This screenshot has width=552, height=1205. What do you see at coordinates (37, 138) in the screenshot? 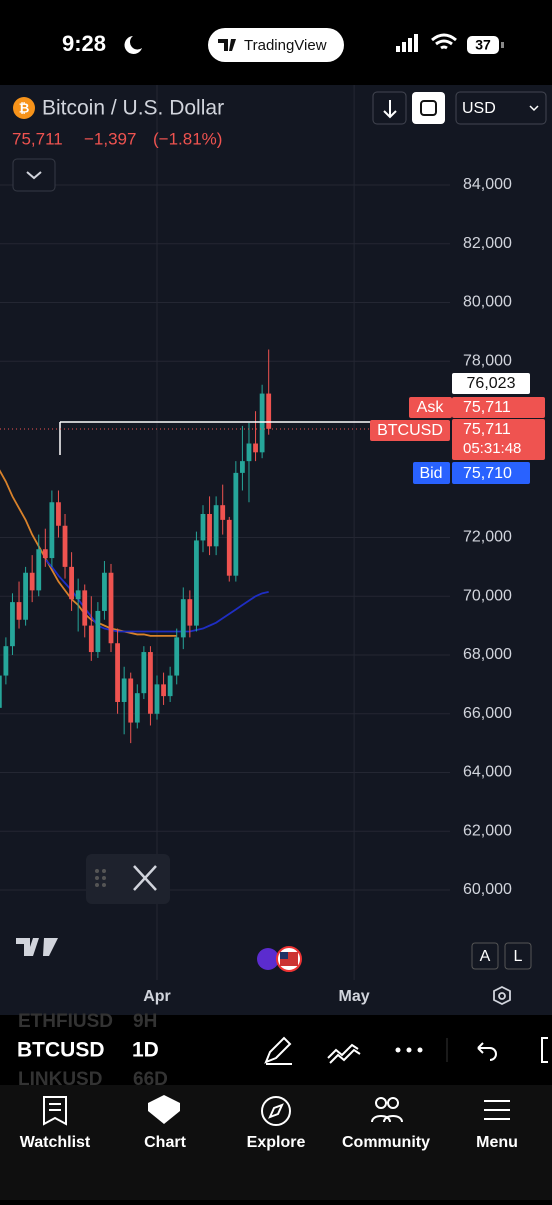
I see `header-price: 75,711` at bounding box center [37, 138].